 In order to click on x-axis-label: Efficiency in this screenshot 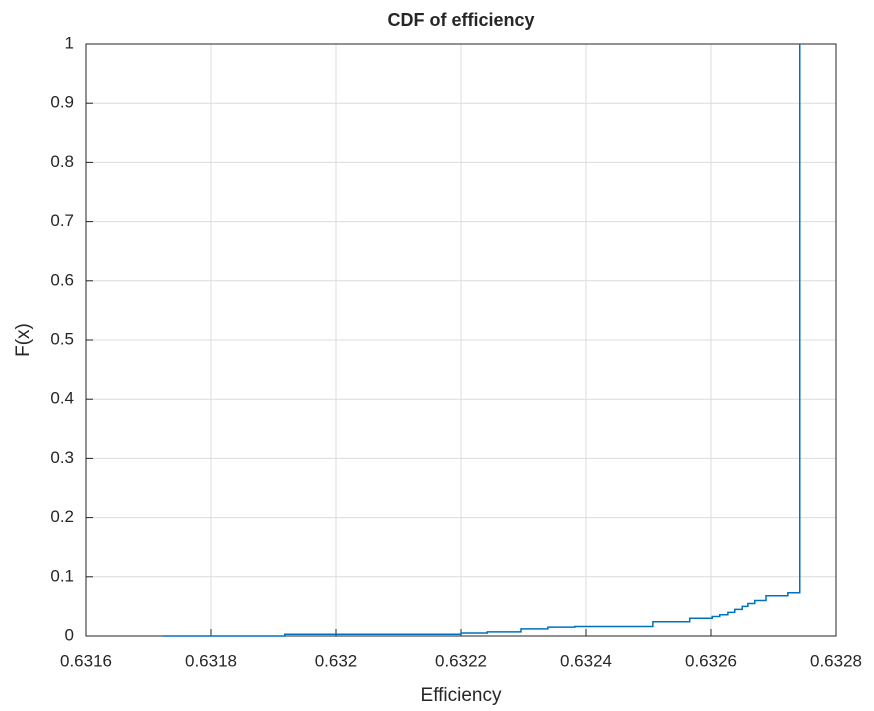, I will do `click(461, 695)`.